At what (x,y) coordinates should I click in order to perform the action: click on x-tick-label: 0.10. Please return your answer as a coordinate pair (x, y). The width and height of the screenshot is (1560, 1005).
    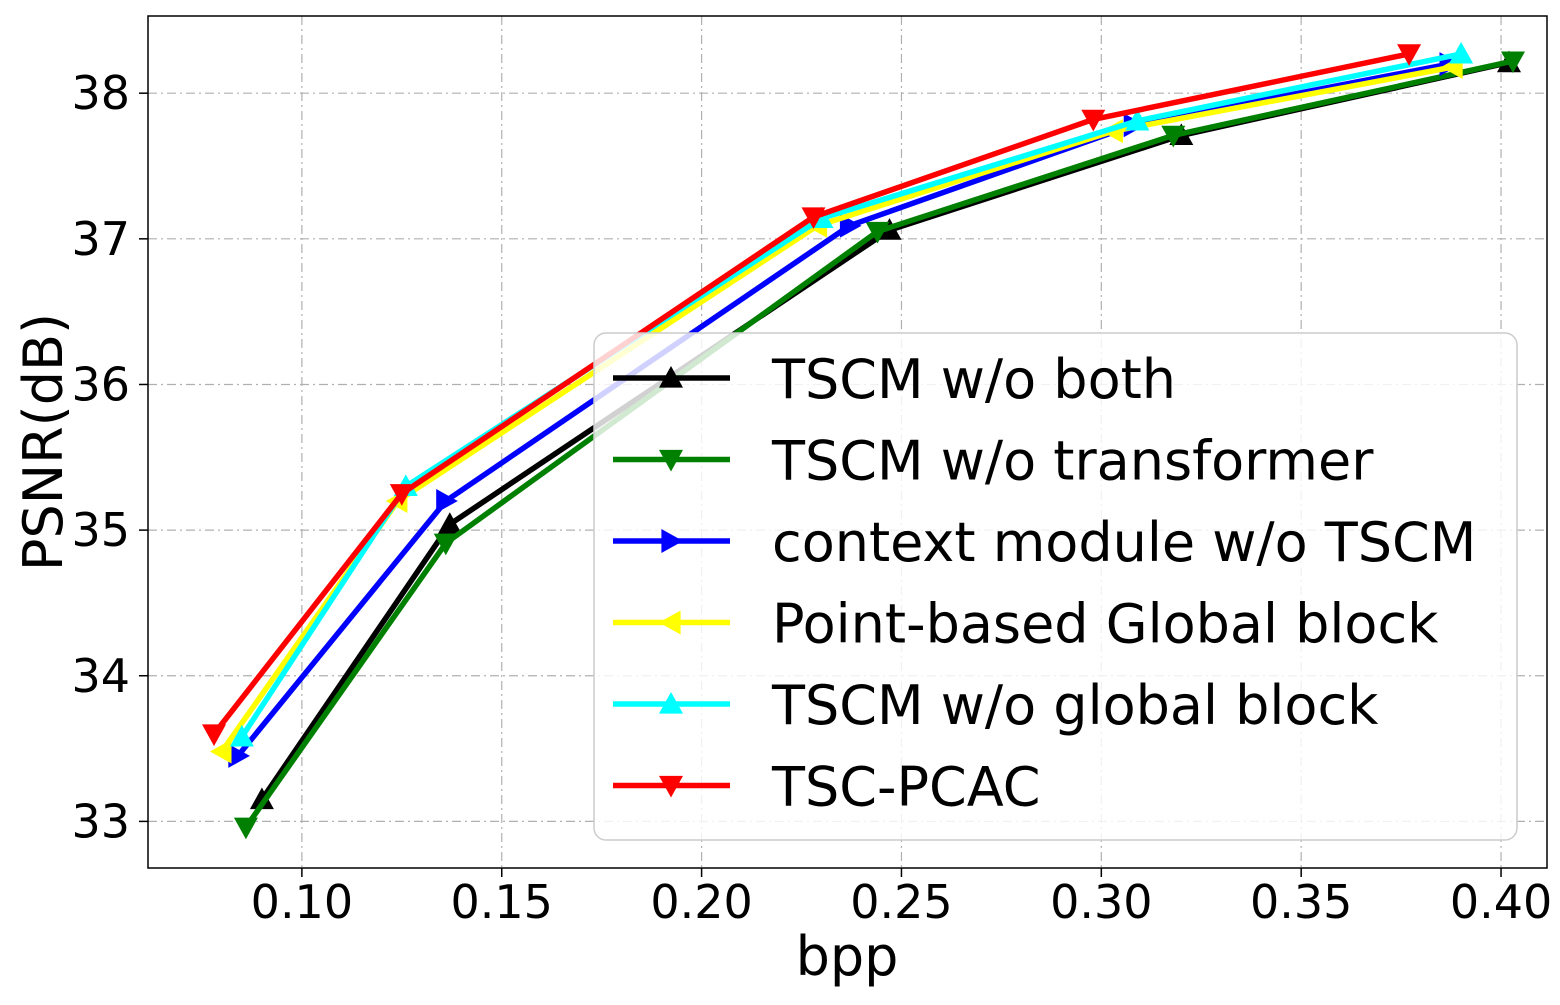
    Looking at the image, I should click on (302, 902).